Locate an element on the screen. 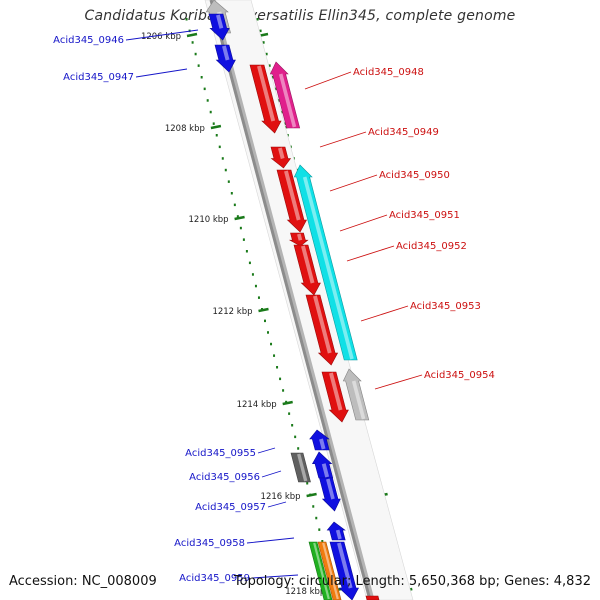 The image size is (600, 600). gene-label: Acid345_0959 is located at coordinates (214, 578).